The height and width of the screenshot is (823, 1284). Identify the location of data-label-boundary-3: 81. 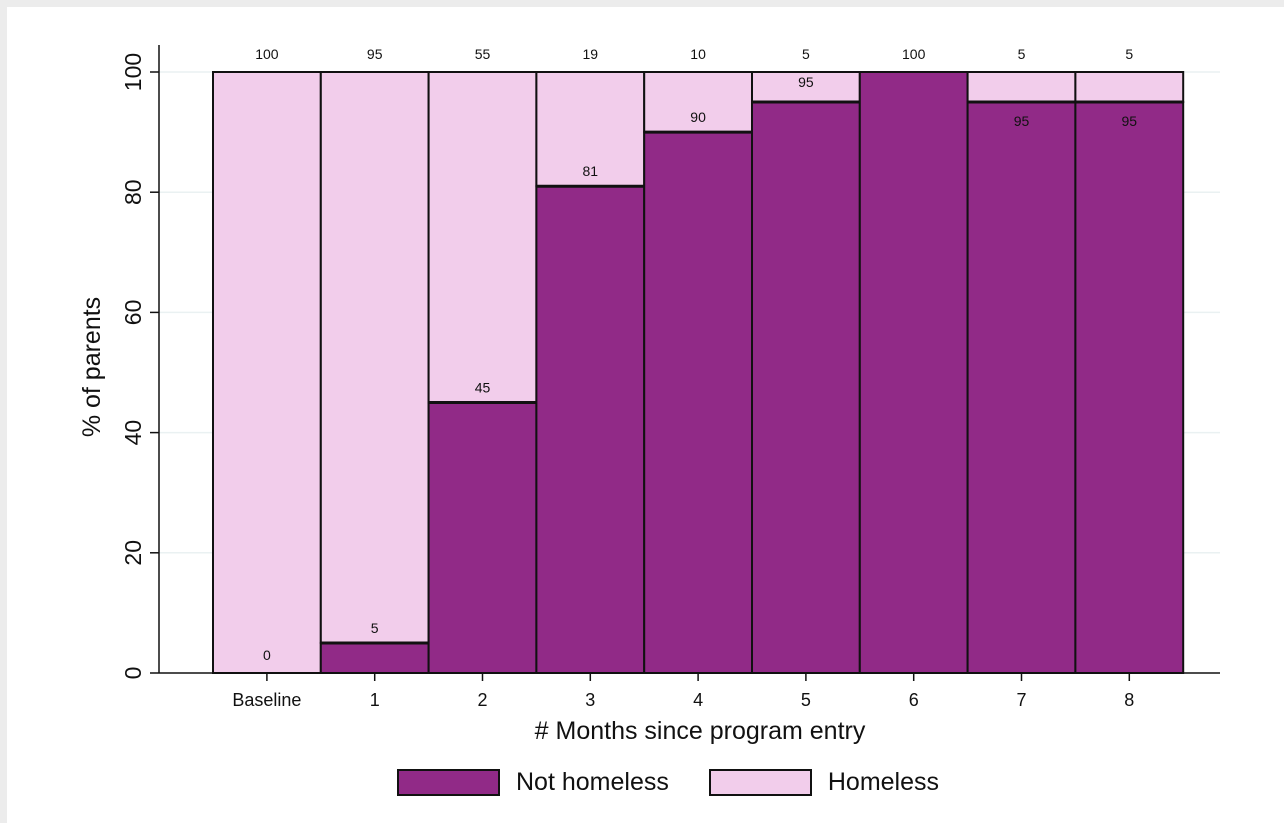
(591, 171).